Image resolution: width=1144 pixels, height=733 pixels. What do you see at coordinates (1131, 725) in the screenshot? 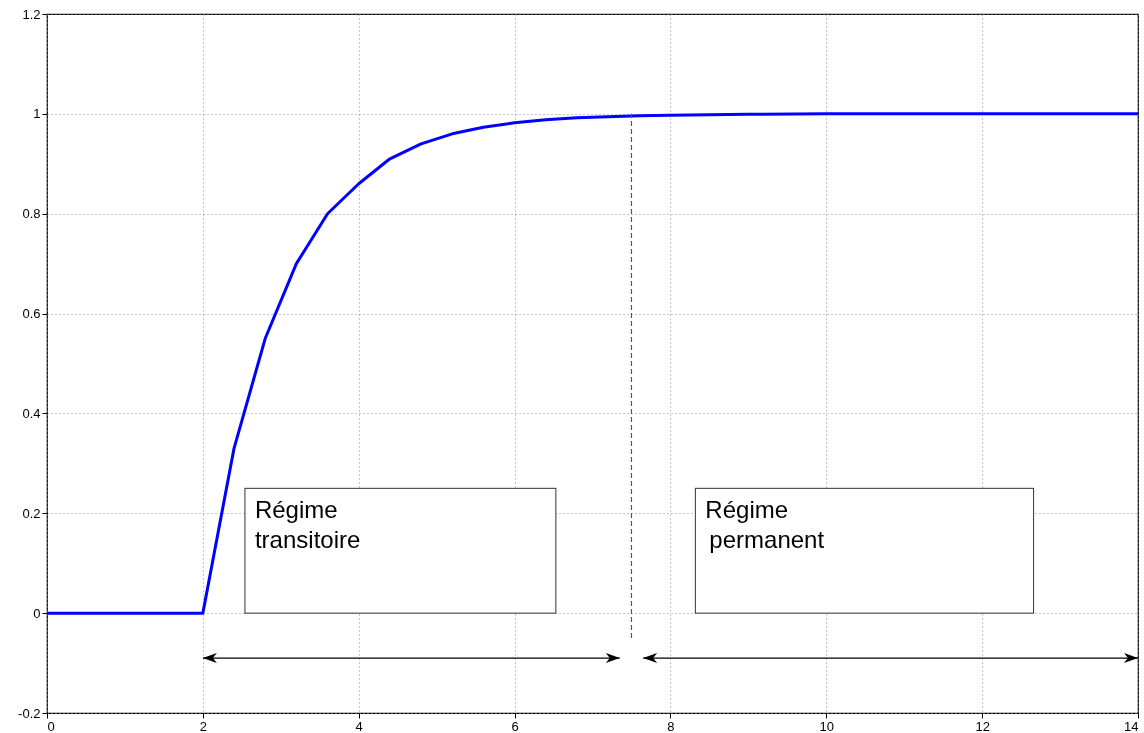
I see `x-tick-label: 14` at bounding box center [1131, 725].